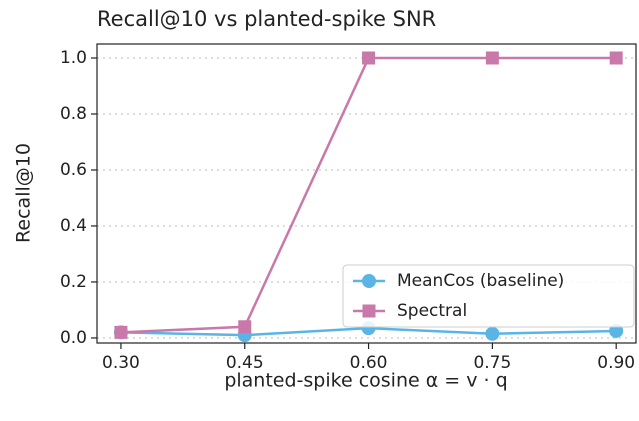  Describe the element at coordinates (73, 114) in the screenshot. I see `y-tick-label: 0.8` at that location.